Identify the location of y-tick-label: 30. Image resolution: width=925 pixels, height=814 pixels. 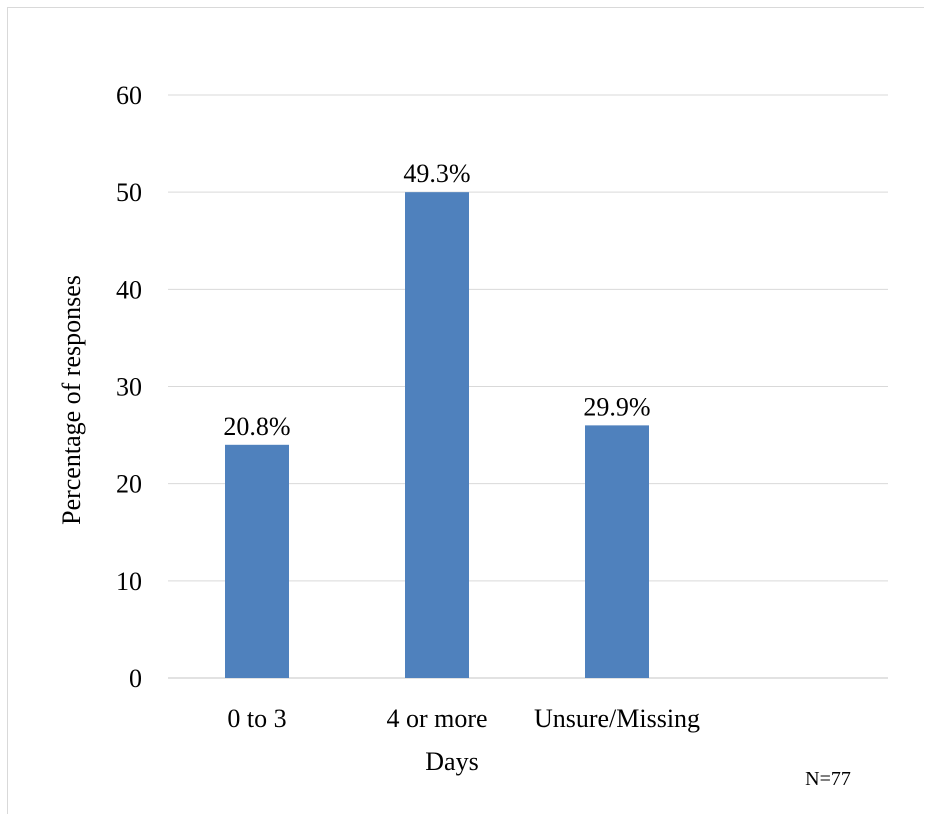
(129, 387).